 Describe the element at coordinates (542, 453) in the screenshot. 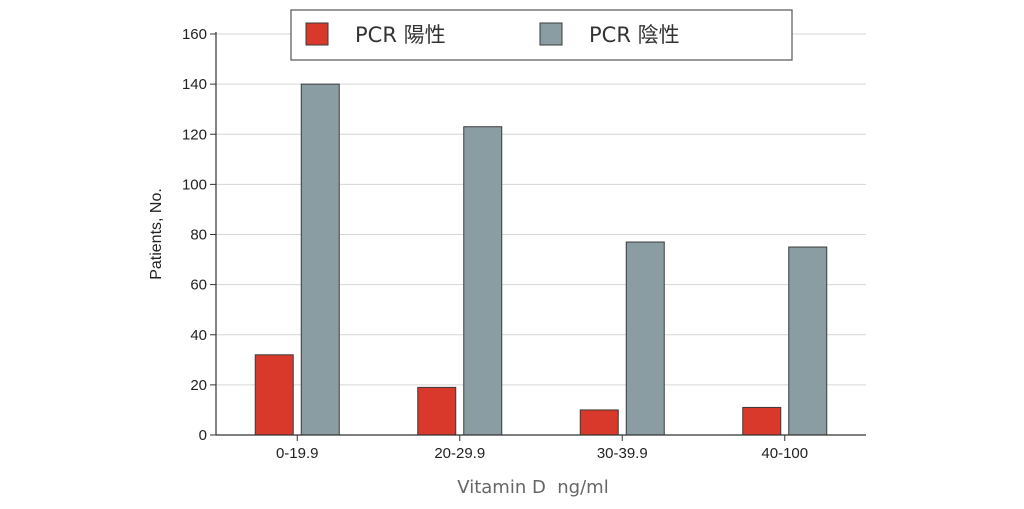

I see `x-tick-labels: 0-19.9 20-29.9 30-39.9 40-100` at that location.